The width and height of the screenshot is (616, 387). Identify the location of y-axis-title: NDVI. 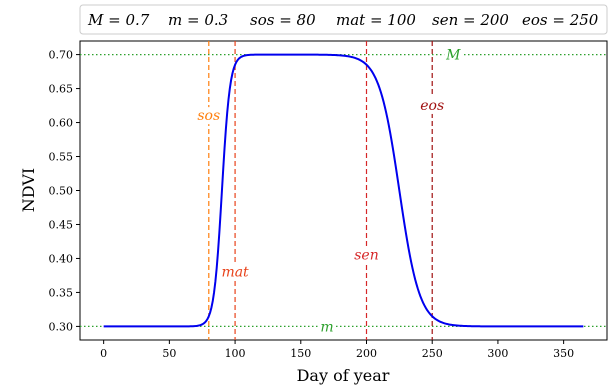
(28, 190).